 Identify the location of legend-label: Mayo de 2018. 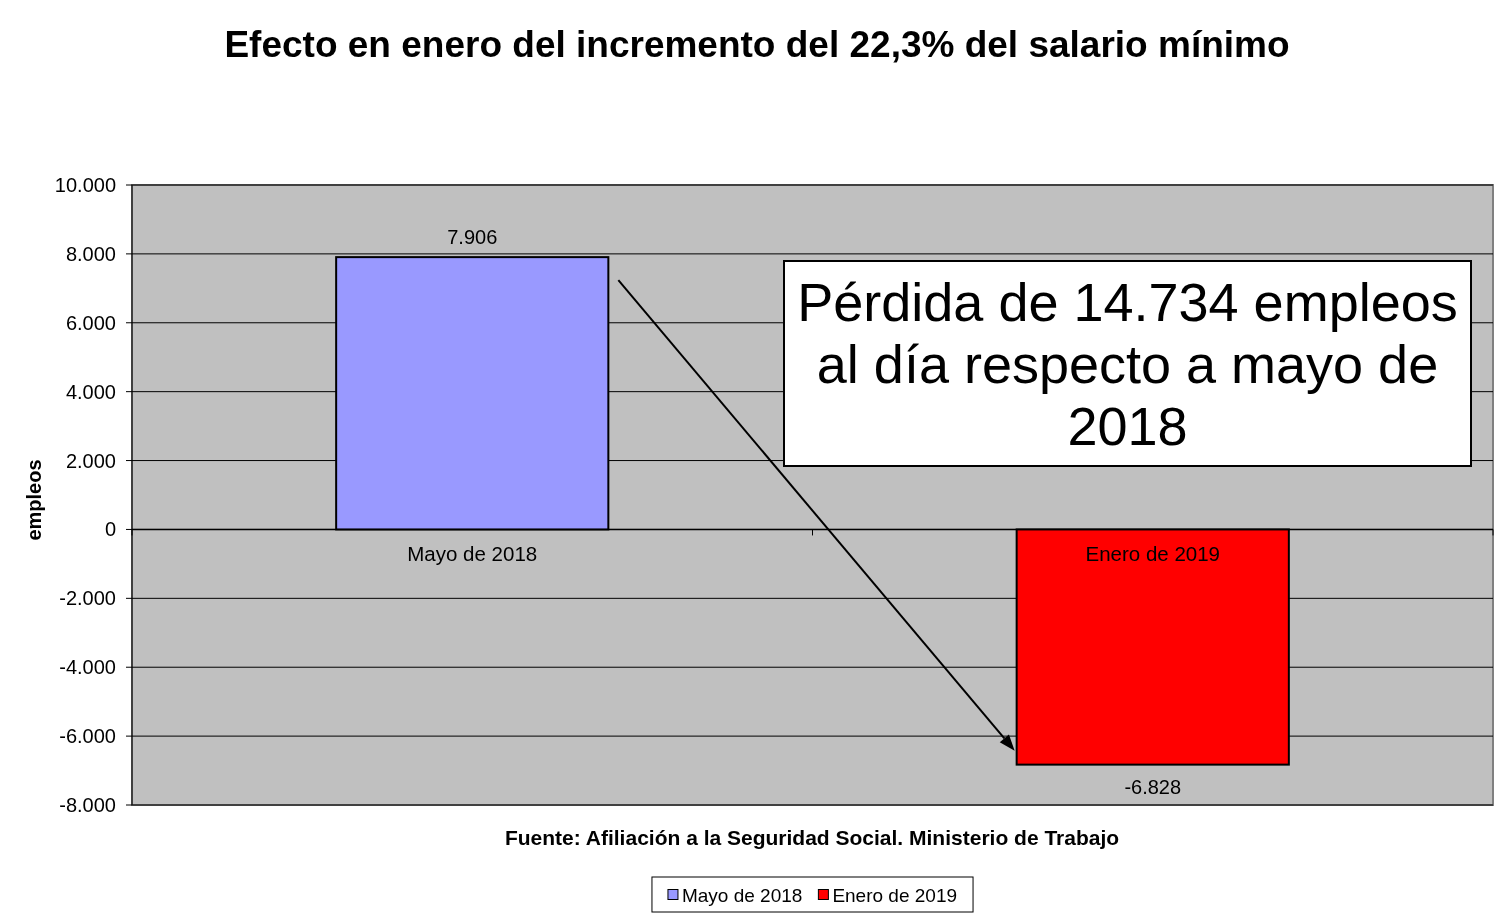
(742, 895).